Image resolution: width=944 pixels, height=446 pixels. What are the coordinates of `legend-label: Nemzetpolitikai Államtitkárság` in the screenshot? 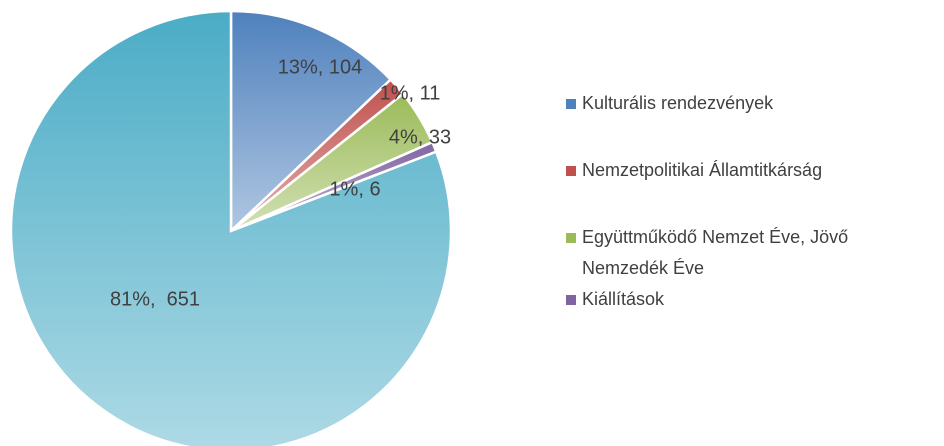 It's located at (702, 170).